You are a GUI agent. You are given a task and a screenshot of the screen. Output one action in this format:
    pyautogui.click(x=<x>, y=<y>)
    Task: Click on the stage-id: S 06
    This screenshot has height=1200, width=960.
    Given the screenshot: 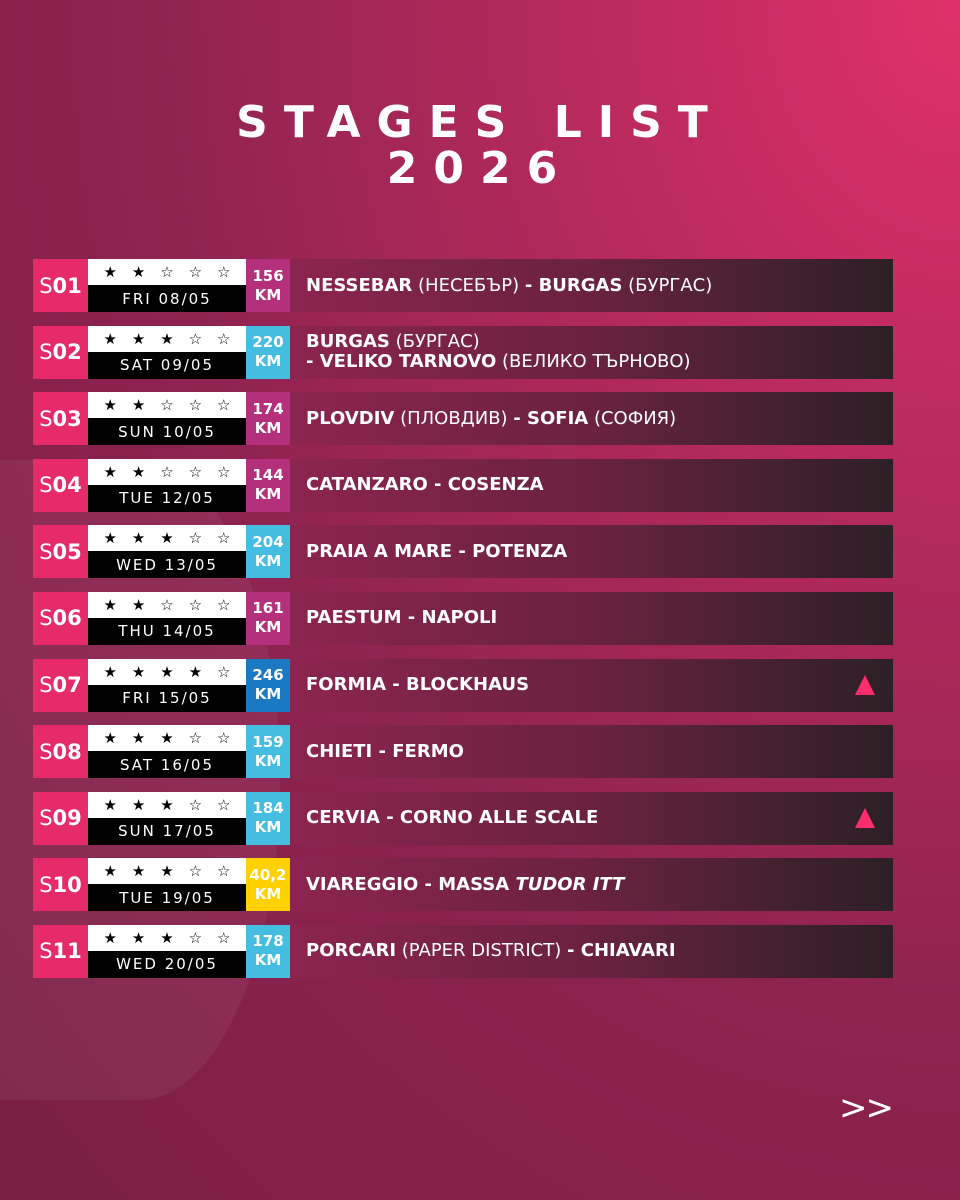 What is the action you would take?
    pyautogui.click(x=60, y=618)
    